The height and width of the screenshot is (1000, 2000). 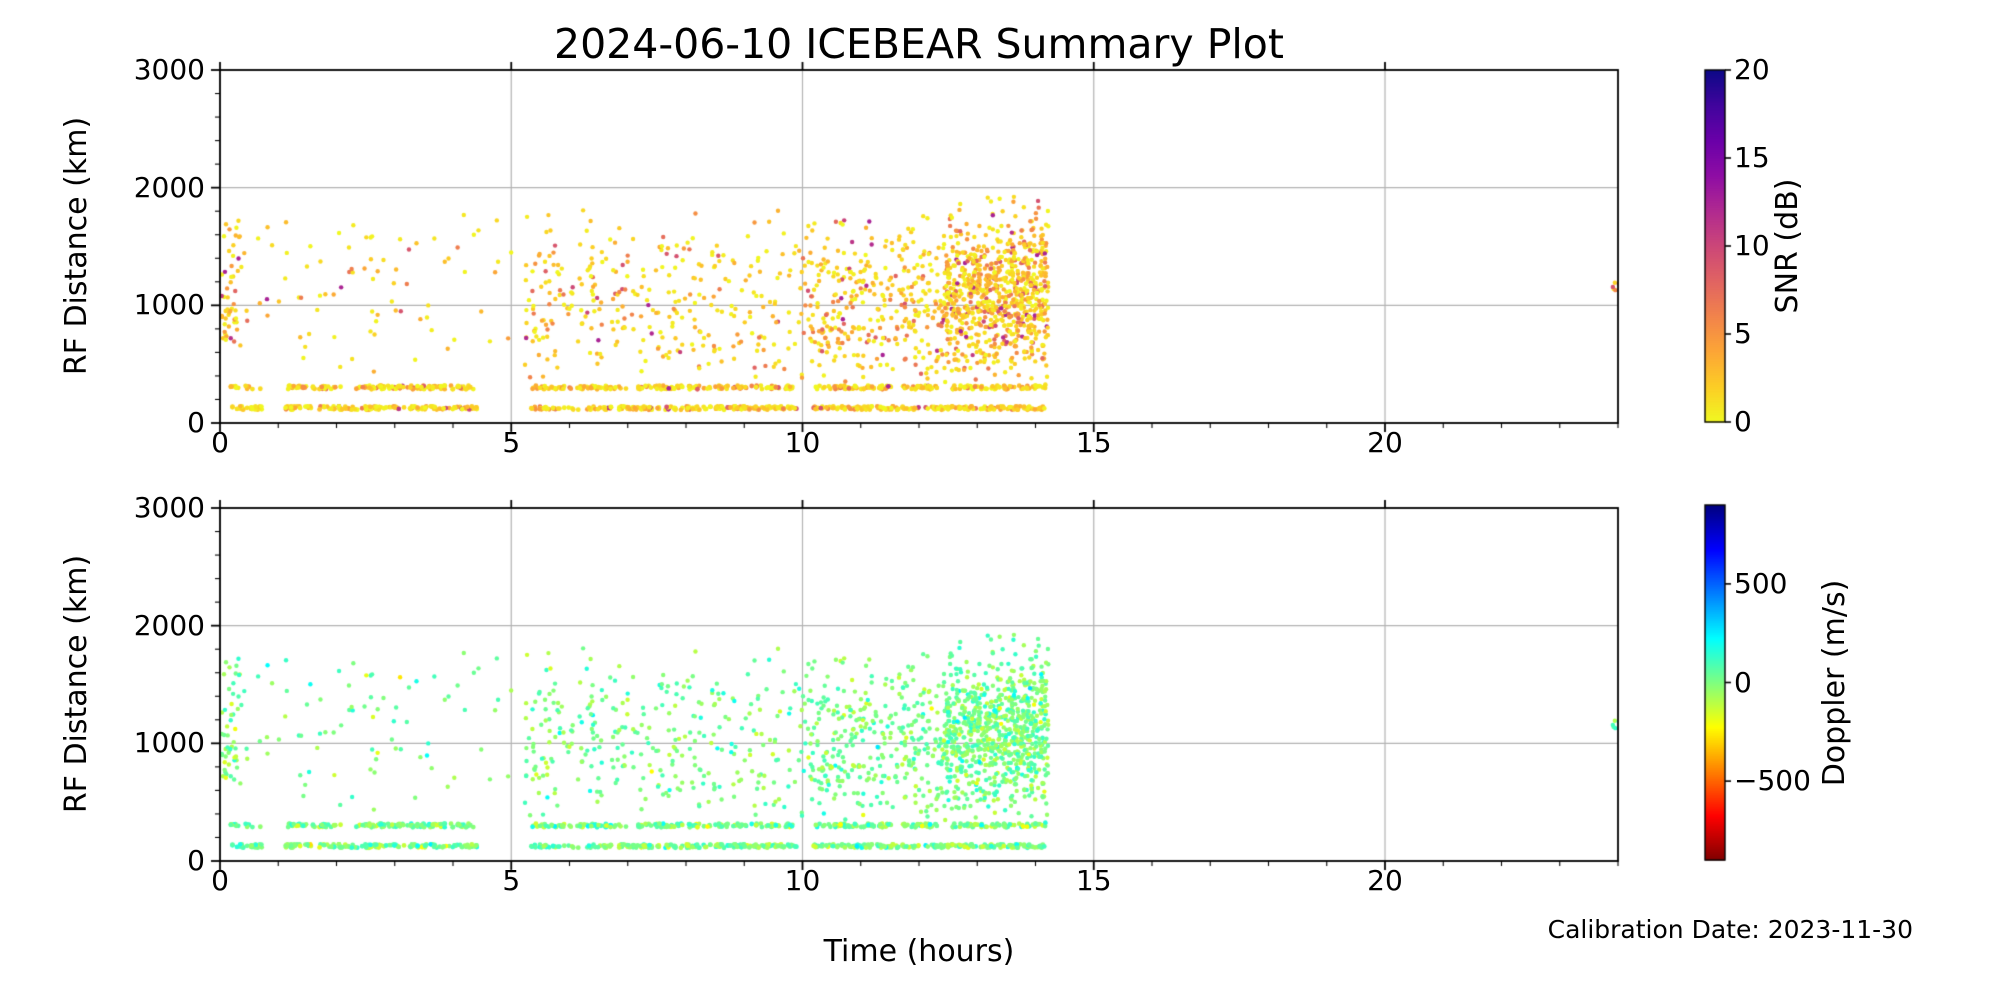 What do you see at coordinates (1730, 929) in the screenshot?
I see `calibration-date-note: Calibration Date: 2023-11-30` at bounding box center [1730, 929].